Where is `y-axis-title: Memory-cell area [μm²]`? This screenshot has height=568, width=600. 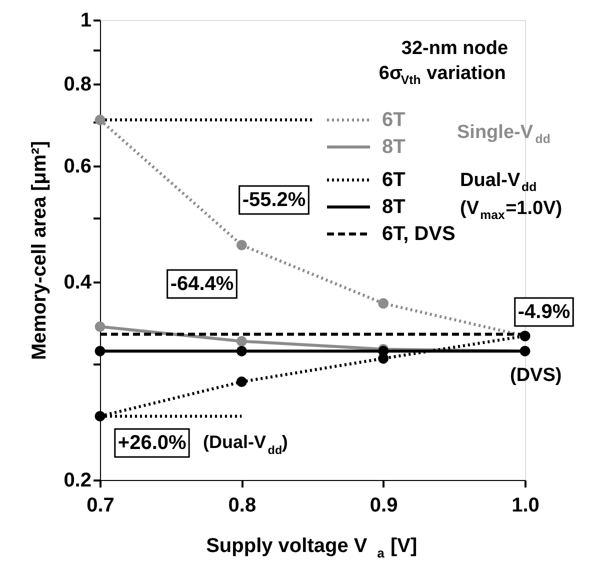
y-axis-title: Memory-cell area [μm²] is located at coordinates (39, 250).